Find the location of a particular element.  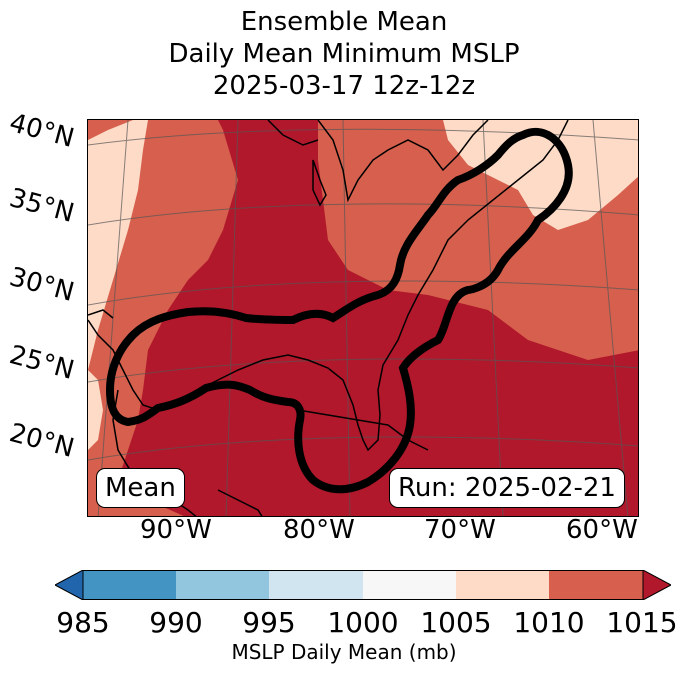

colorbar-frame is located at coordinates (363, 585).